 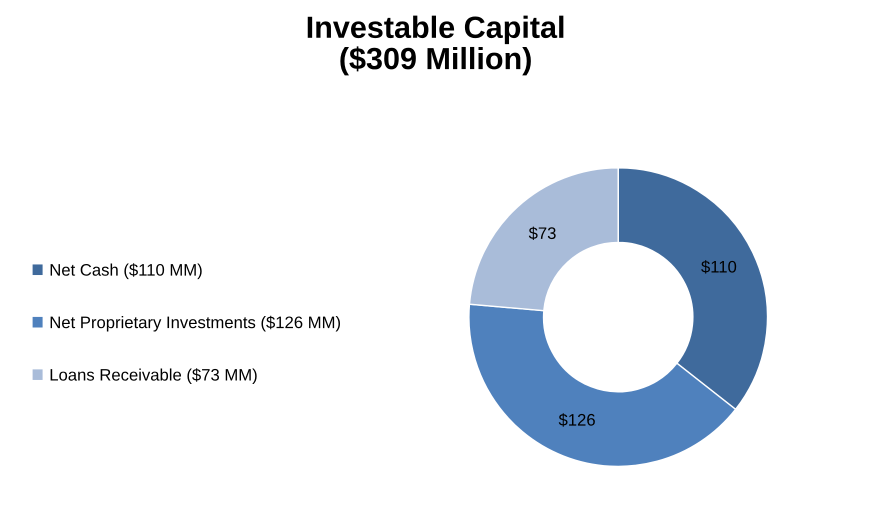 I want to click on data-label: $126, so click(x=576, y=420).